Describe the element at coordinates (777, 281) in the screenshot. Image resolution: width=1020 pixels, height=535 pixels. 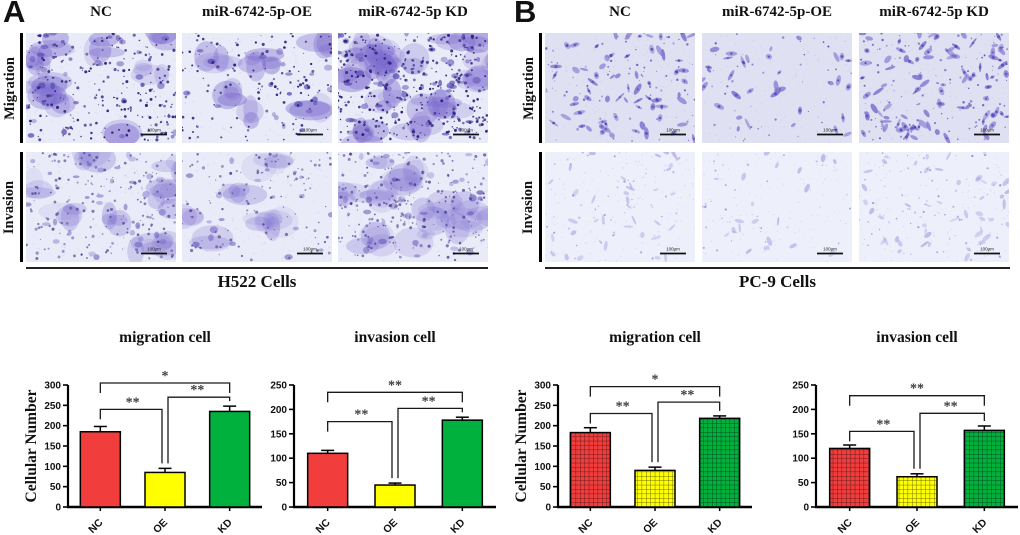
I see `panel-b-cell-line-label: PC-9 Cells` at that location.